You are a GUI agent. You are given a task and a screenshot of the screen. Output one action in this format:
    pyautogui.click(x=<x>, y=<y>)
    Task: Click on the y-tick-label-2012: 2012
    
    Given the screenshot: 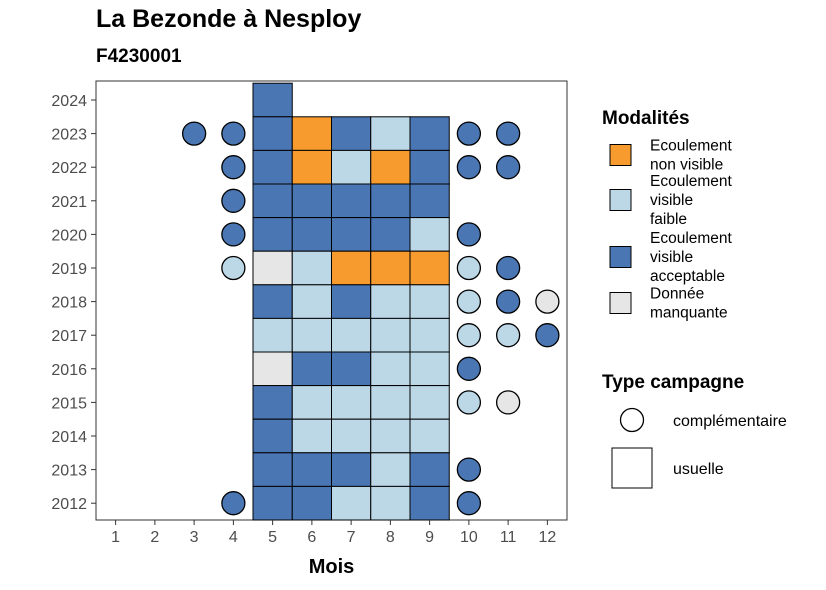 What is the action you would take?
    pyautogui.click(x=69, y=504)
    